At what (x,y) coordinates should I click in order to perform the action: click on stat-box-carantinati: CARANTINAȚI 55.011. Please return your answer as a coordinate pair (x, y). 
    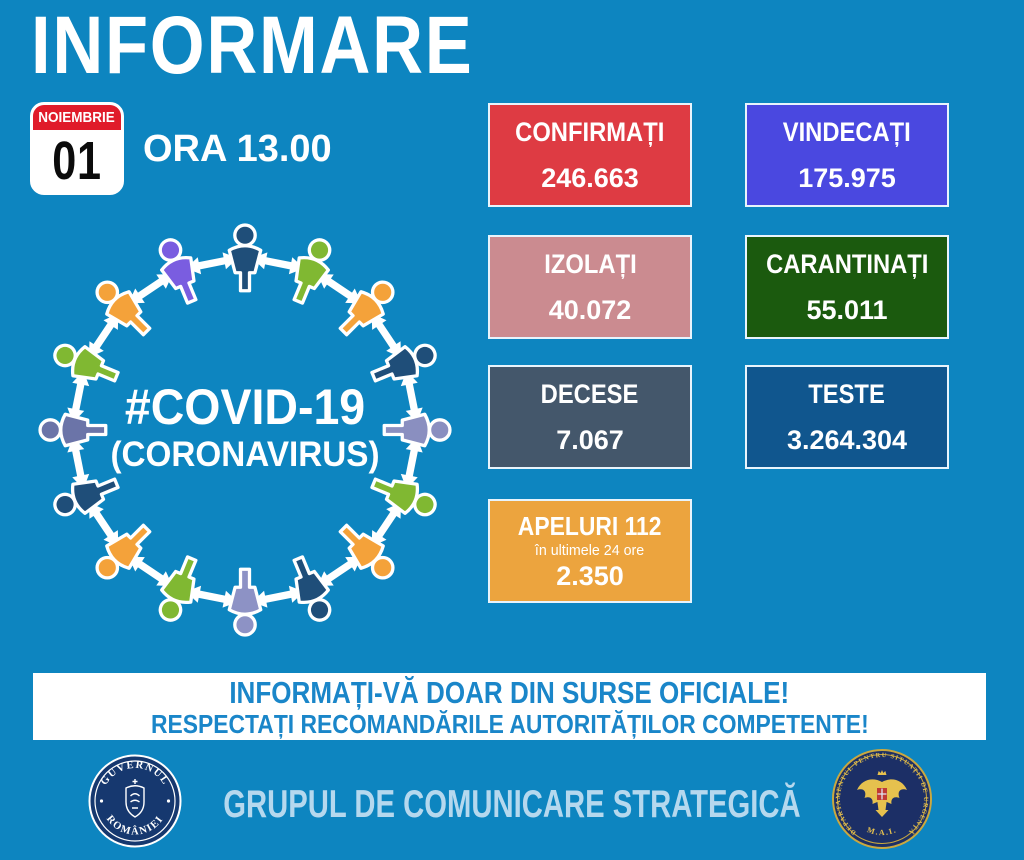
    Looking at the image, I should click on (847, 287).